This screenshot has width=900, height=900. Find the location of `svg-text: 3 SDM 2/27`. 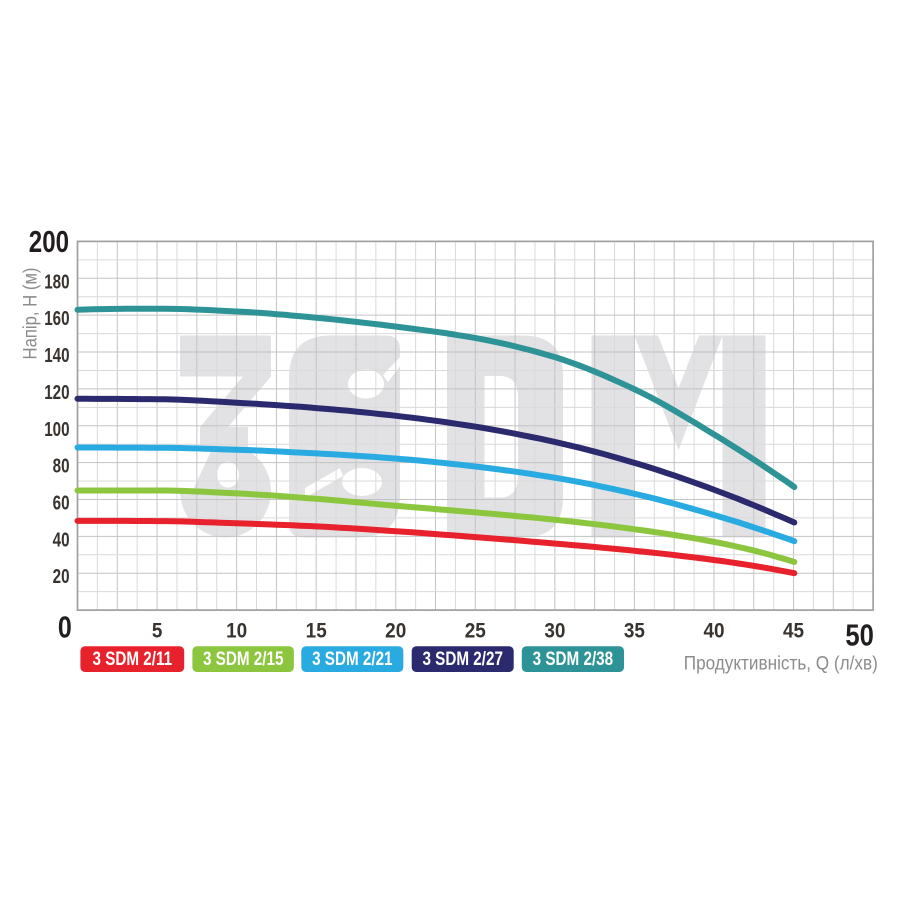

svg-text: 3 SDM 2/27 is located at coordinates (462, 658).